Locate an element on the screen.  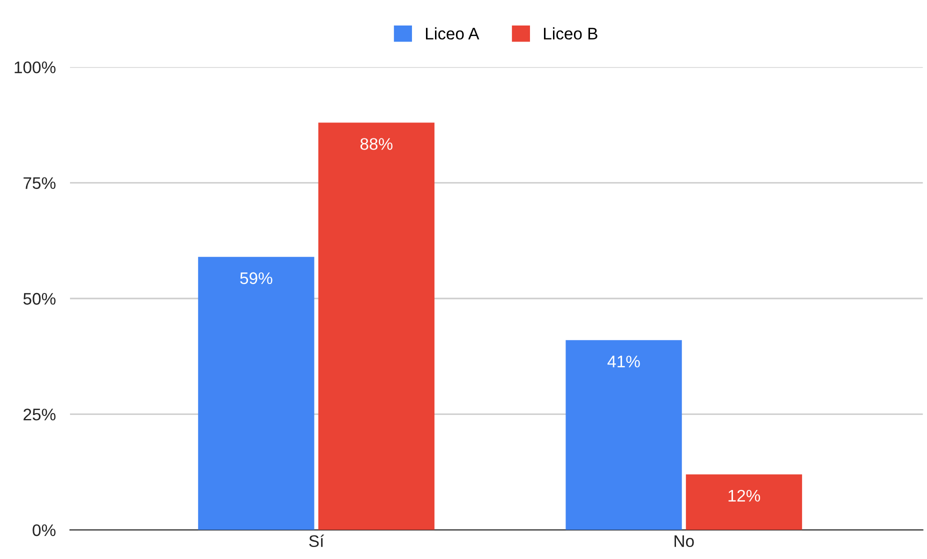
y-tick-label: 100% is located at coordinates (35, 67).